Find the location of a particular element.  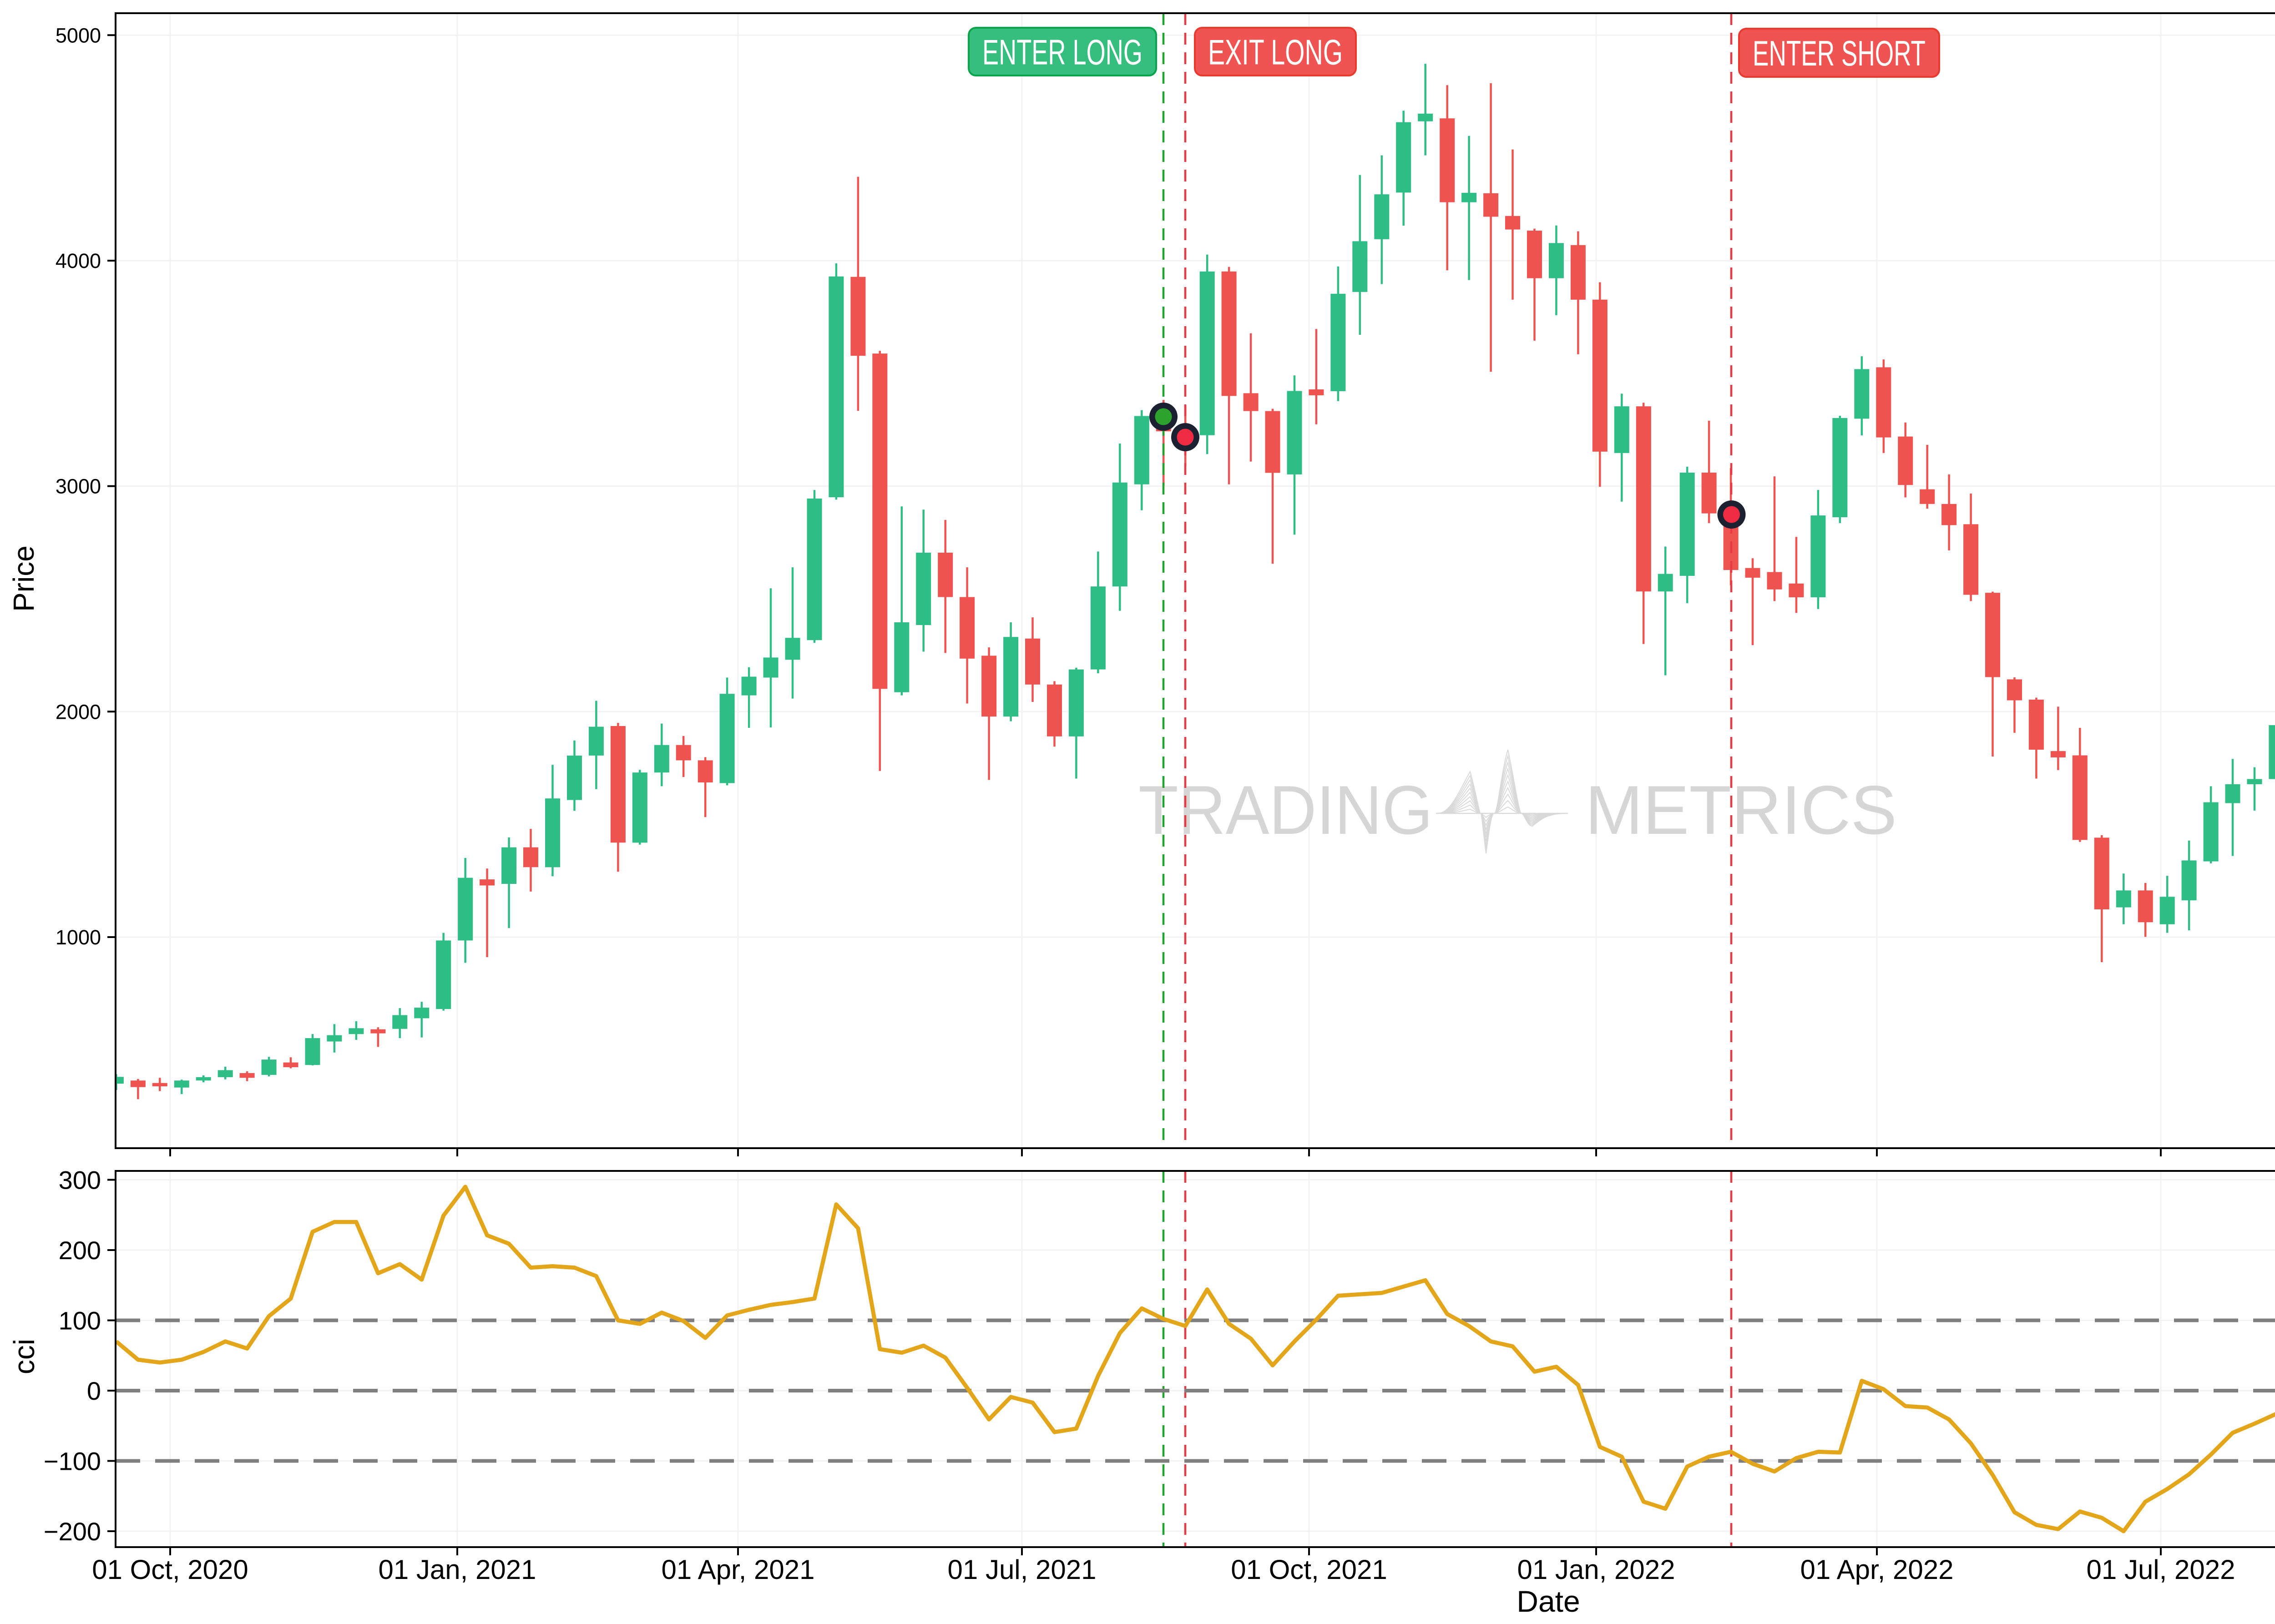

svg-text: 100 is located at coordinates (80, 1320).